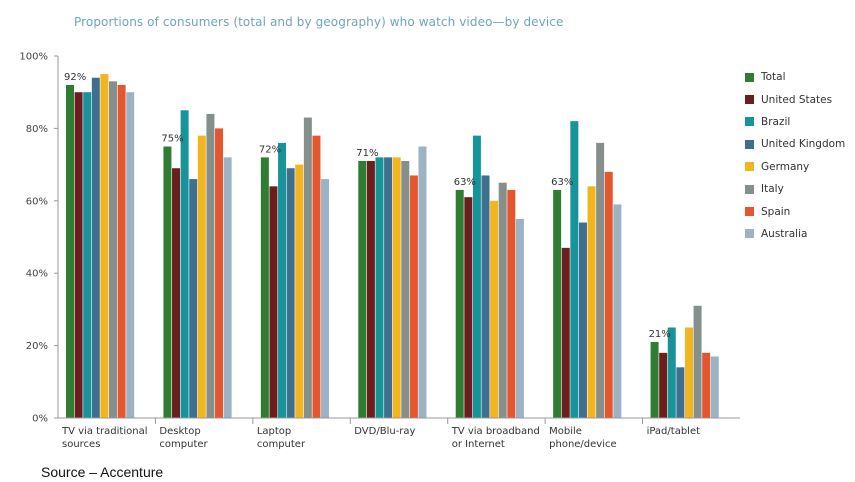 The image size is (855, 482). What do you see at coordinates (803, 144) in the screenshot?
I see `legend-label: United Kingdom` at bounding box center [803, 144].